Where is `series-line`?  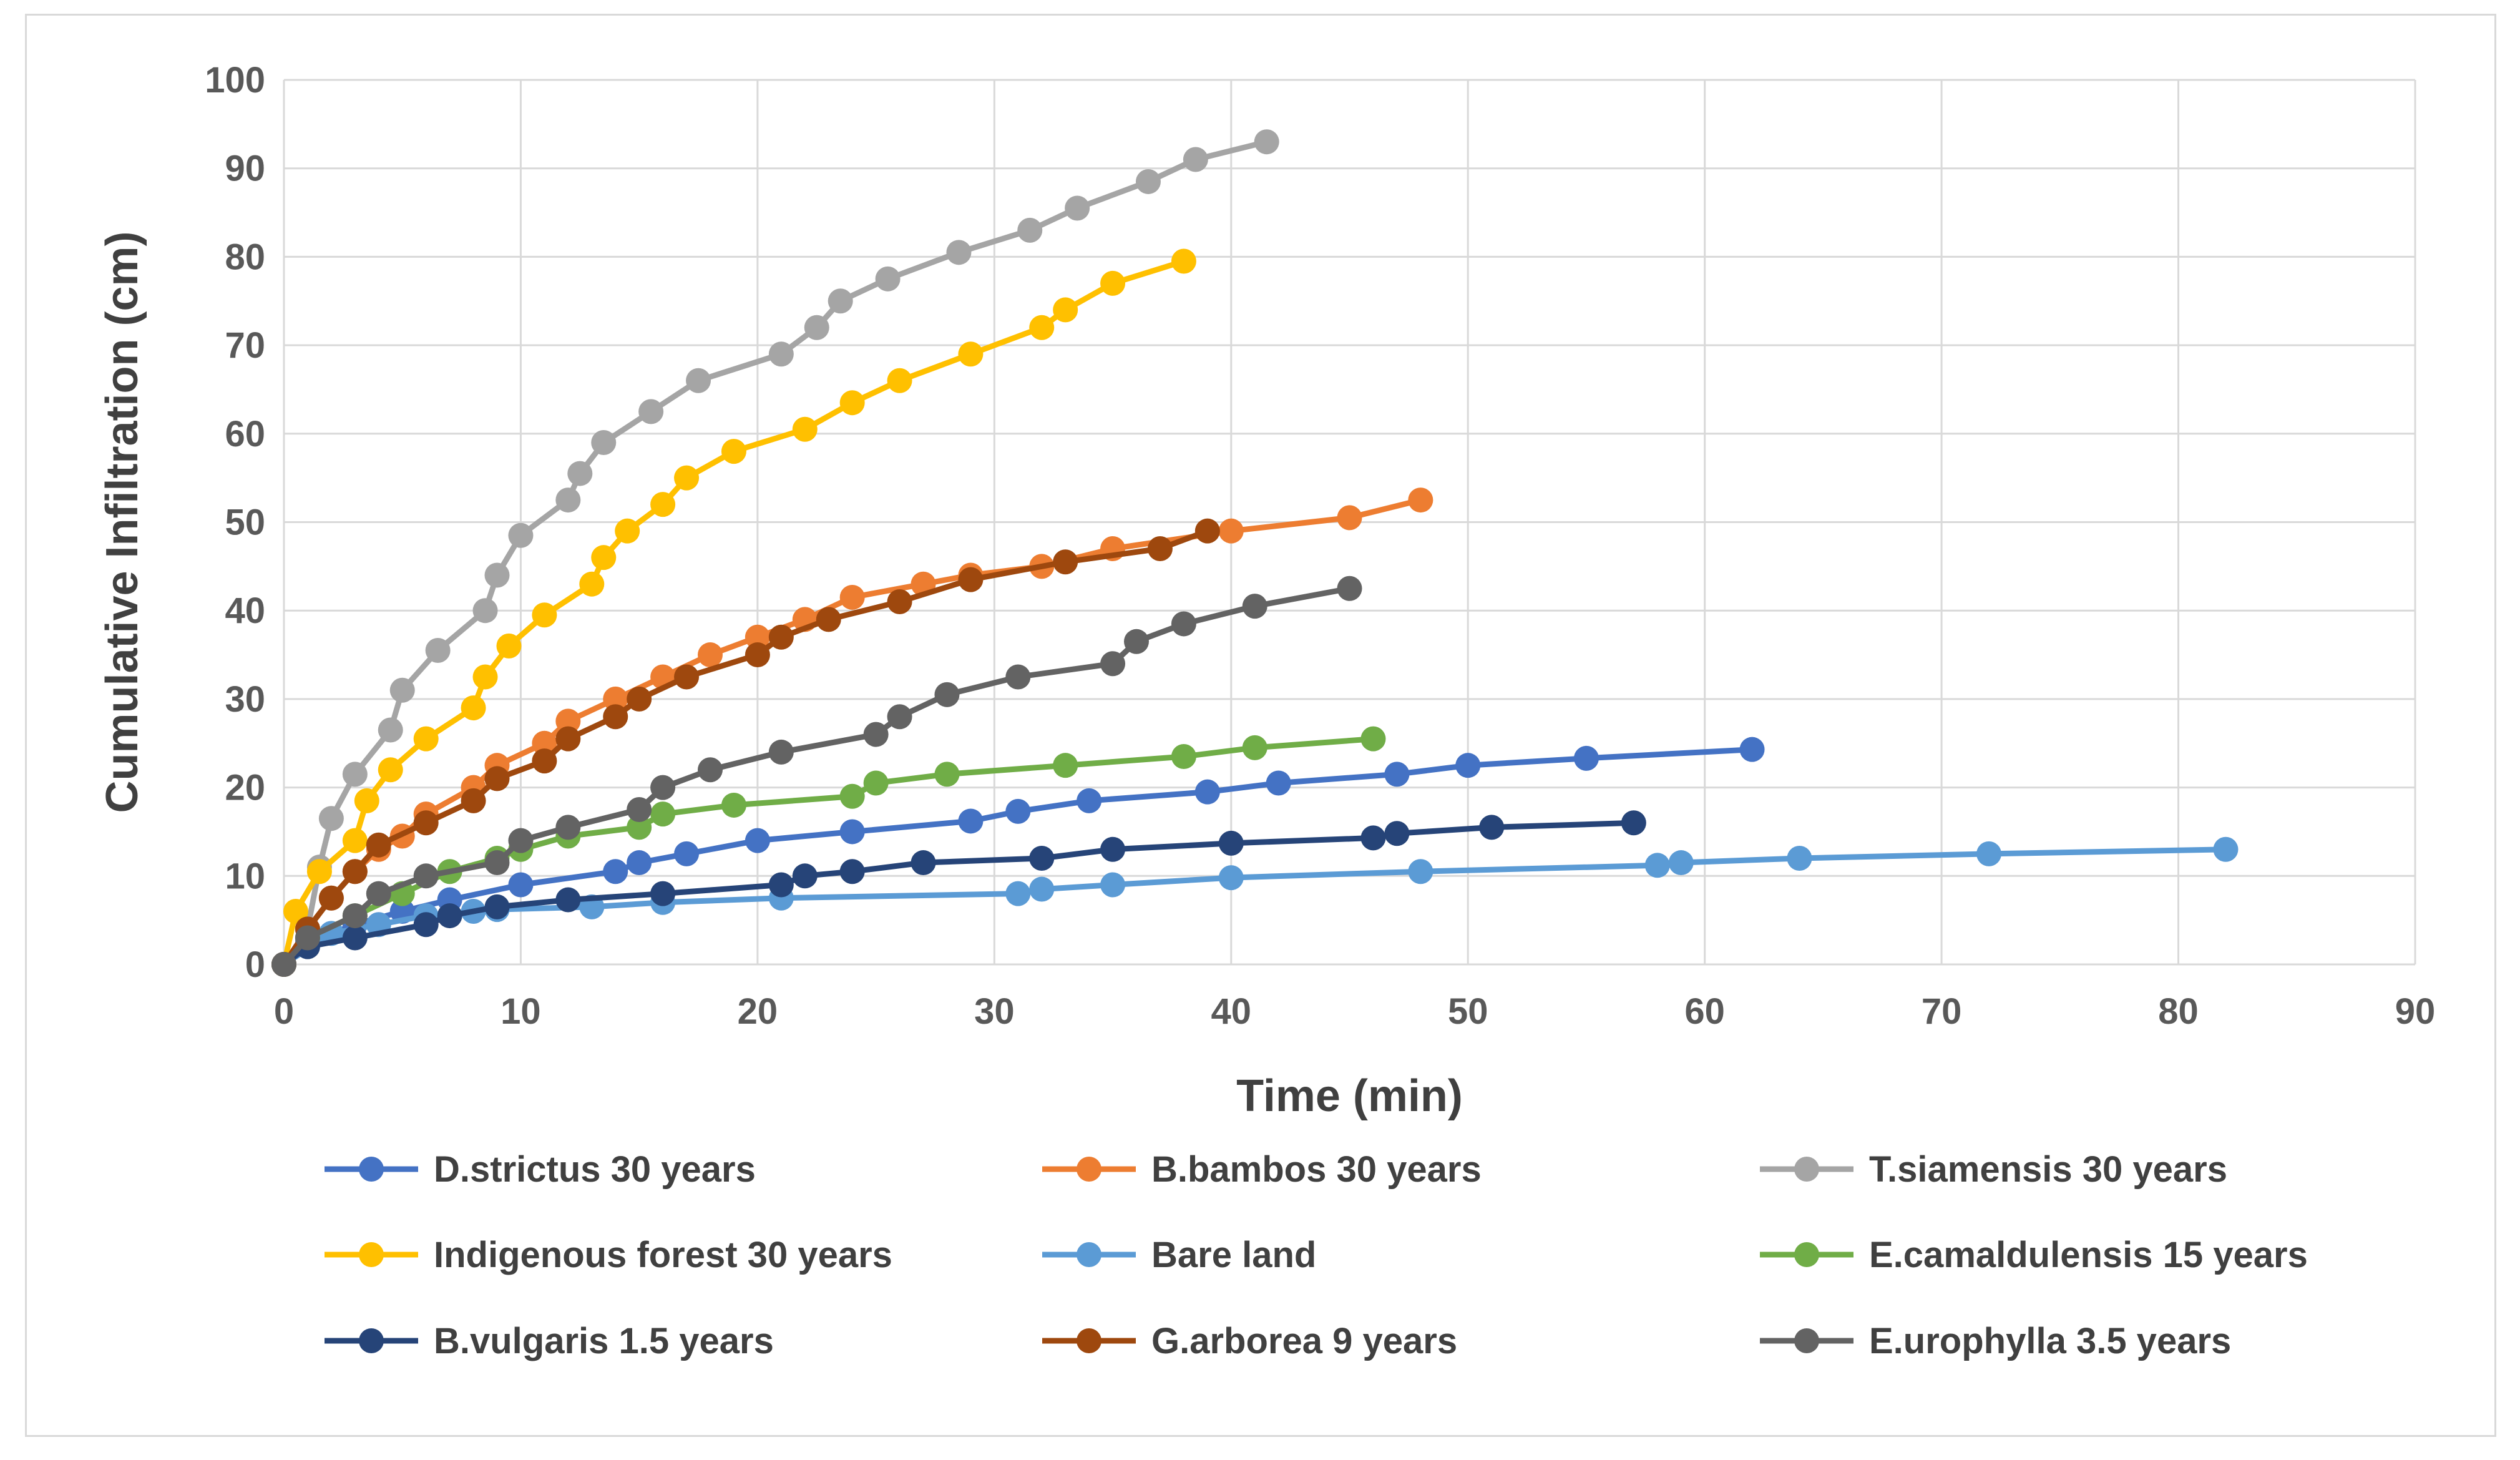
series-line is located at coordinates (828, 851).